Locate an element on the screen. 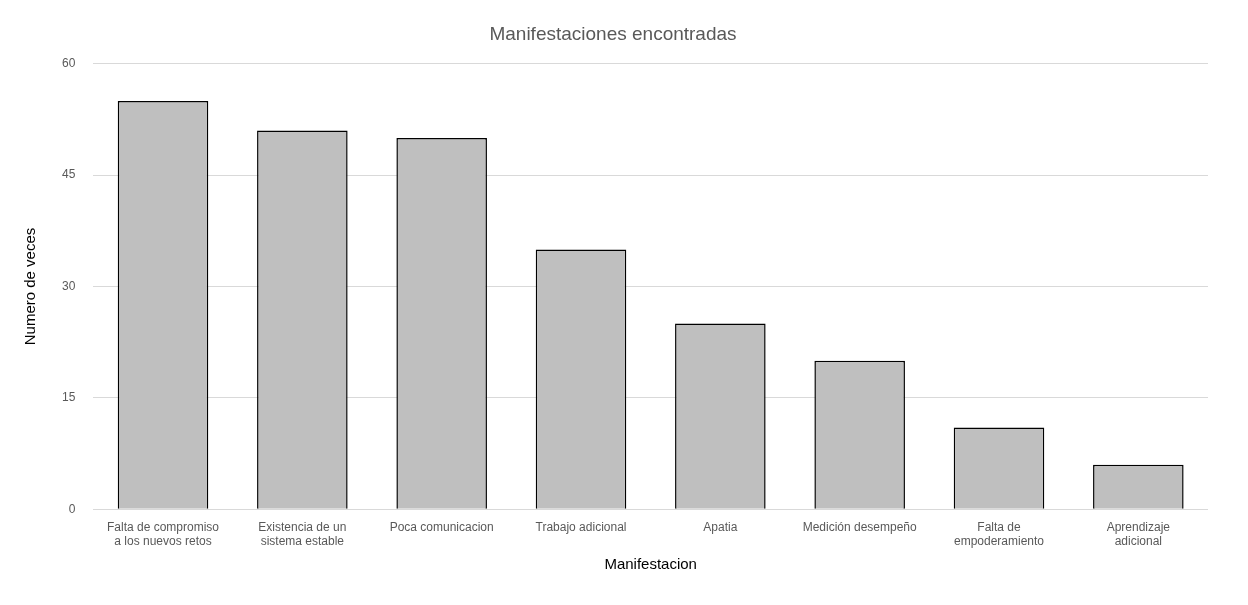 This screenshot has height=605, width=1248. x-tick-label: Poca comunicacion is located at coordinates (441, 526).